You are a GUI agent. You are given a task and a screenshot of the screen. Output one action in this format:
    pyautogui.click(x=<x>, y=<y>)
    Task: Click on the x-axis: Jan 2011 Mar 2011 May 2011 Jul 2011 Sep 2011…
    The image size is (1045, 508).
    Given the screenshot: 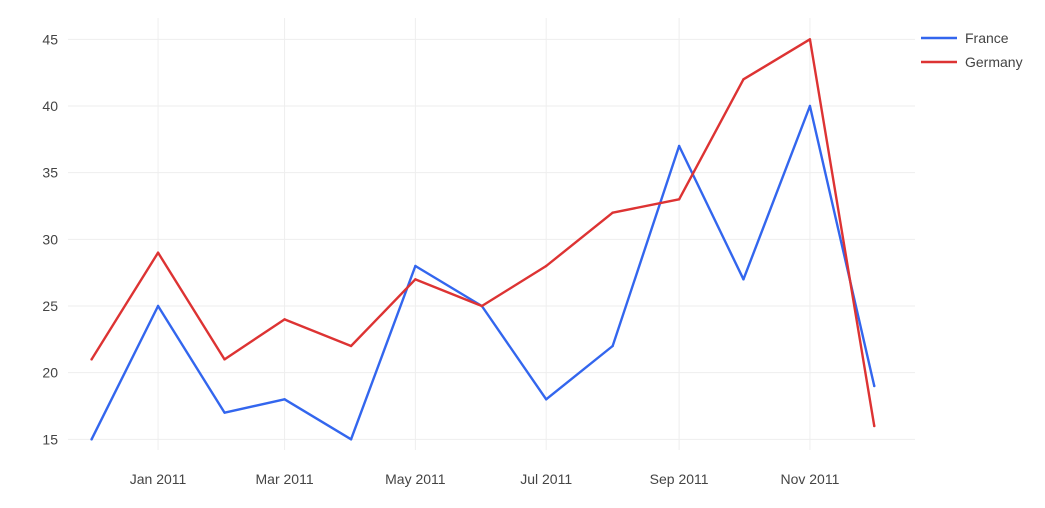 What is the action you would take?
    pyautogui.click(x=485, y=479)
    